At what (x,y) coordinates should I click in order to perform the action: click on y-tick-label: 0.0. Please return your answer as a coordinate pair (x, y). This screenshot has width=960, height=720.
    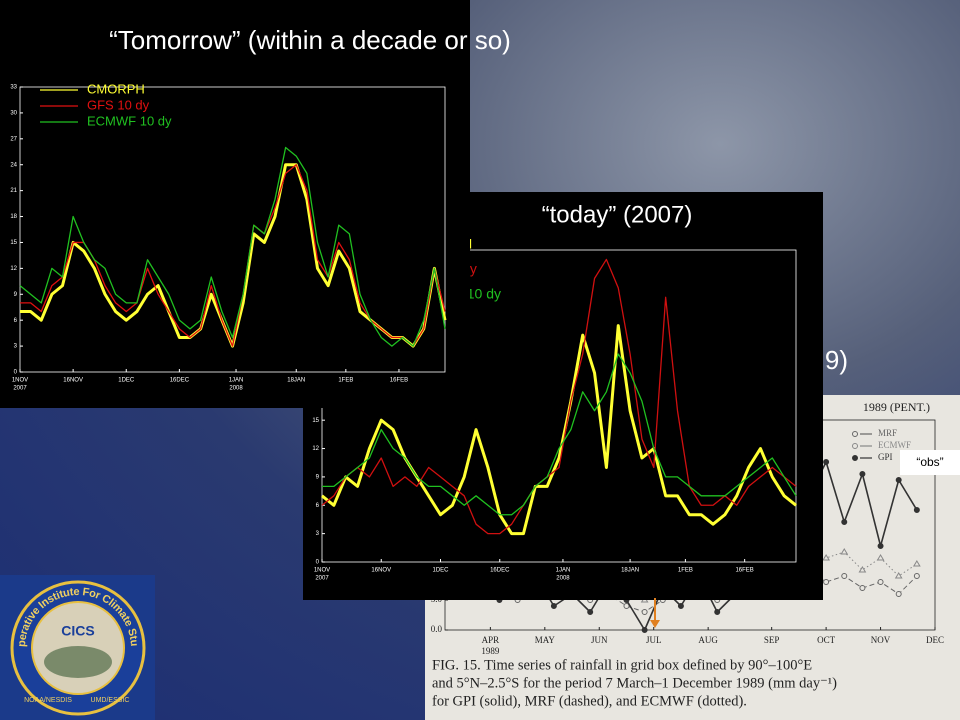
    Looking at the image, I should click on (437, 629).